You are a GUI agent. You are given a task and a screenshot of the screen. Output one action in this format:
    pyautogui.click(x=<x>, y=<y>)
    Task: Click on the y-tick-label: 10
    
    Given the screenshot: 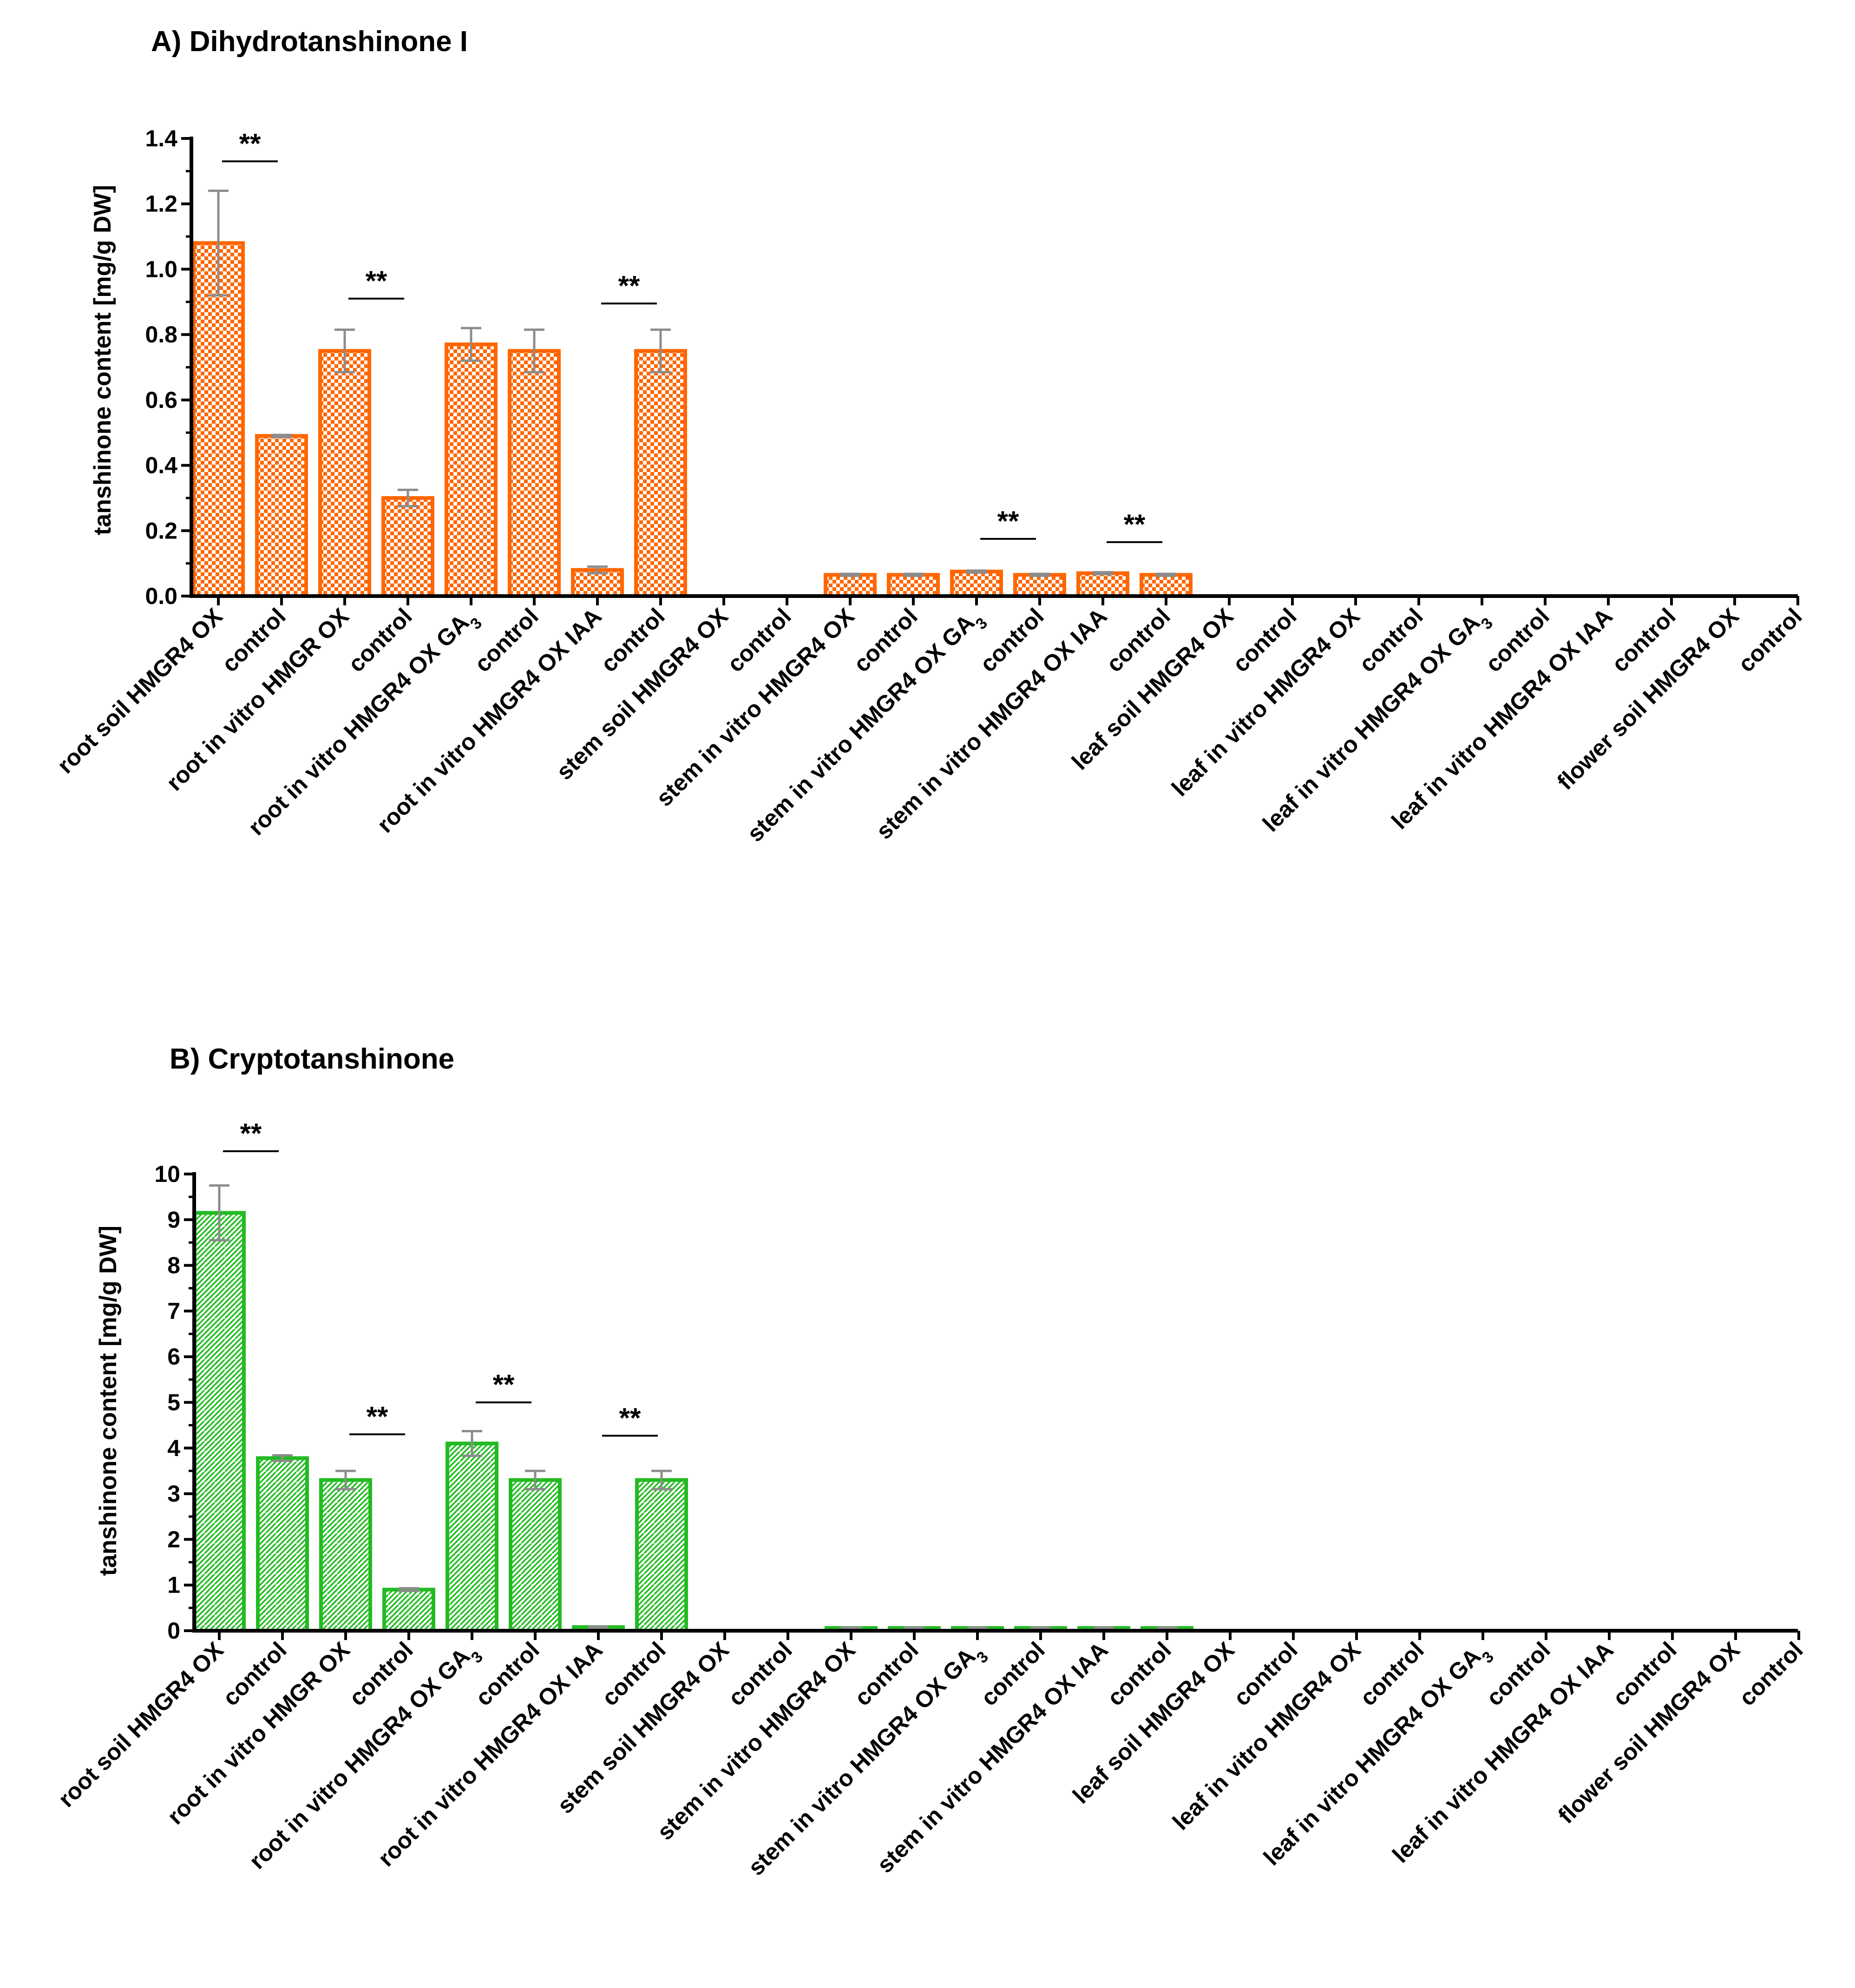 What is the action you would take?
    pyautogui.click(x=167, y=1174)
    